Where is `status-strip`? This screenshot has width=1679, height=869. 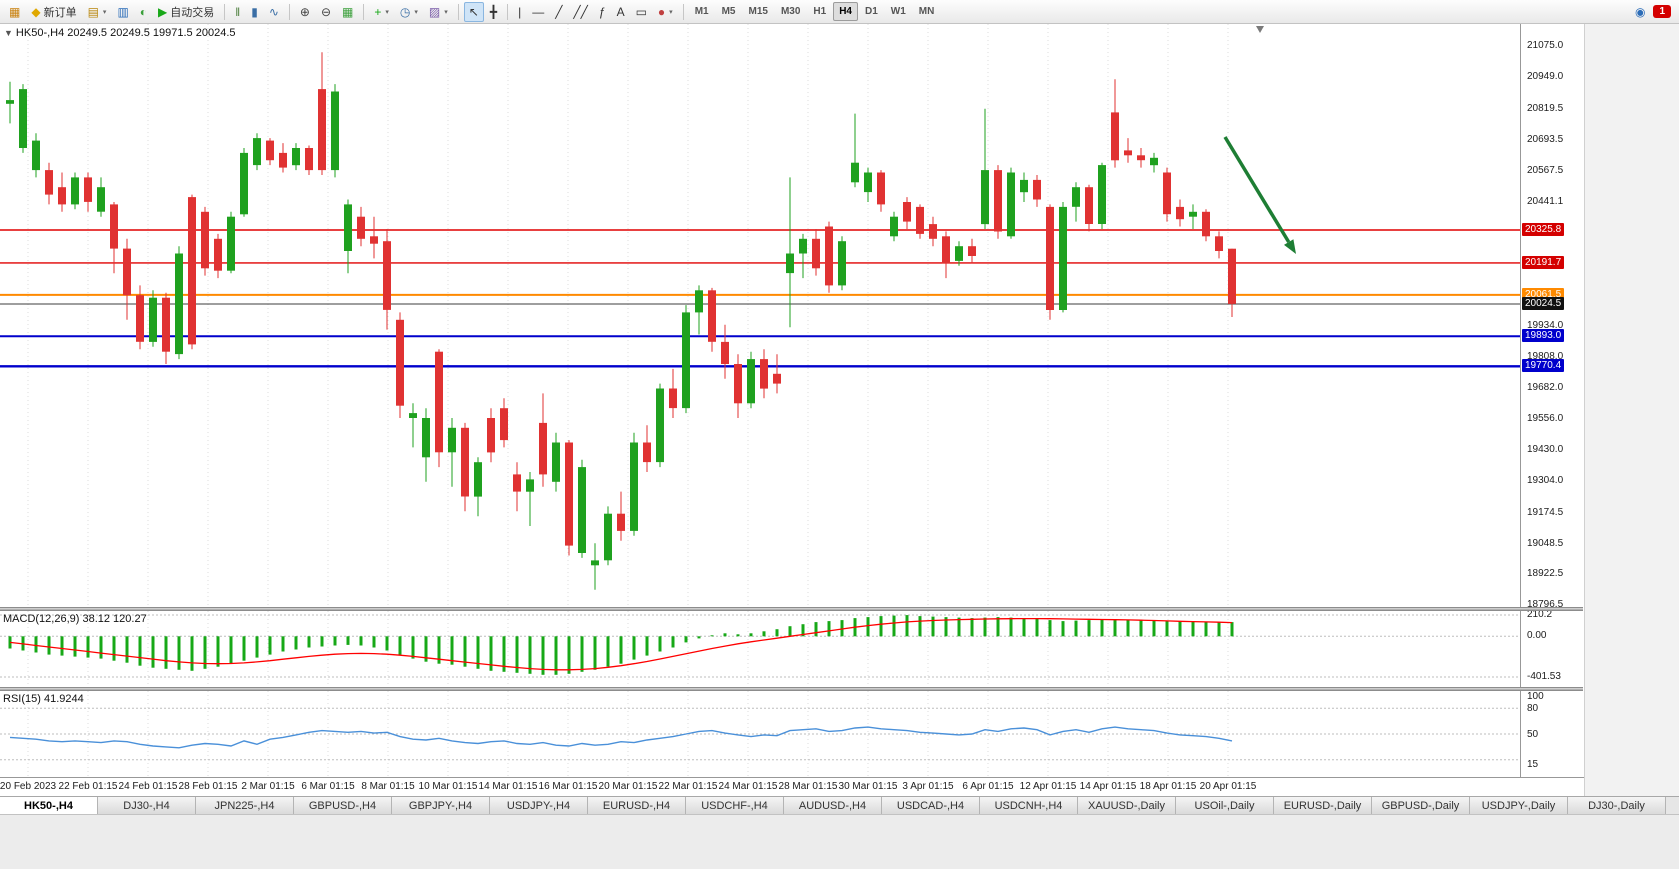
status-strip is located at coordinates (839, 841).